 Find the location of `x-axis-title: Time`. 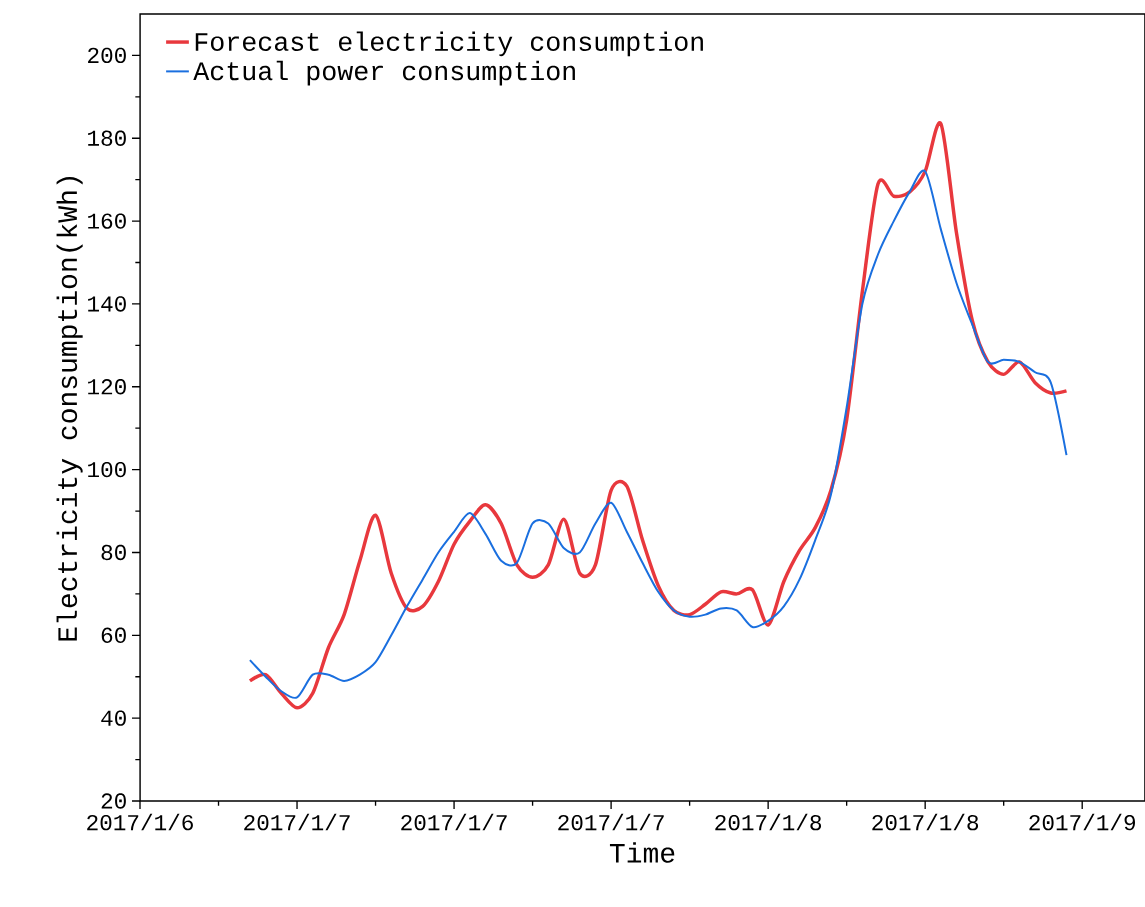

x-axis-title: Time is located at coordinates (642, 852).